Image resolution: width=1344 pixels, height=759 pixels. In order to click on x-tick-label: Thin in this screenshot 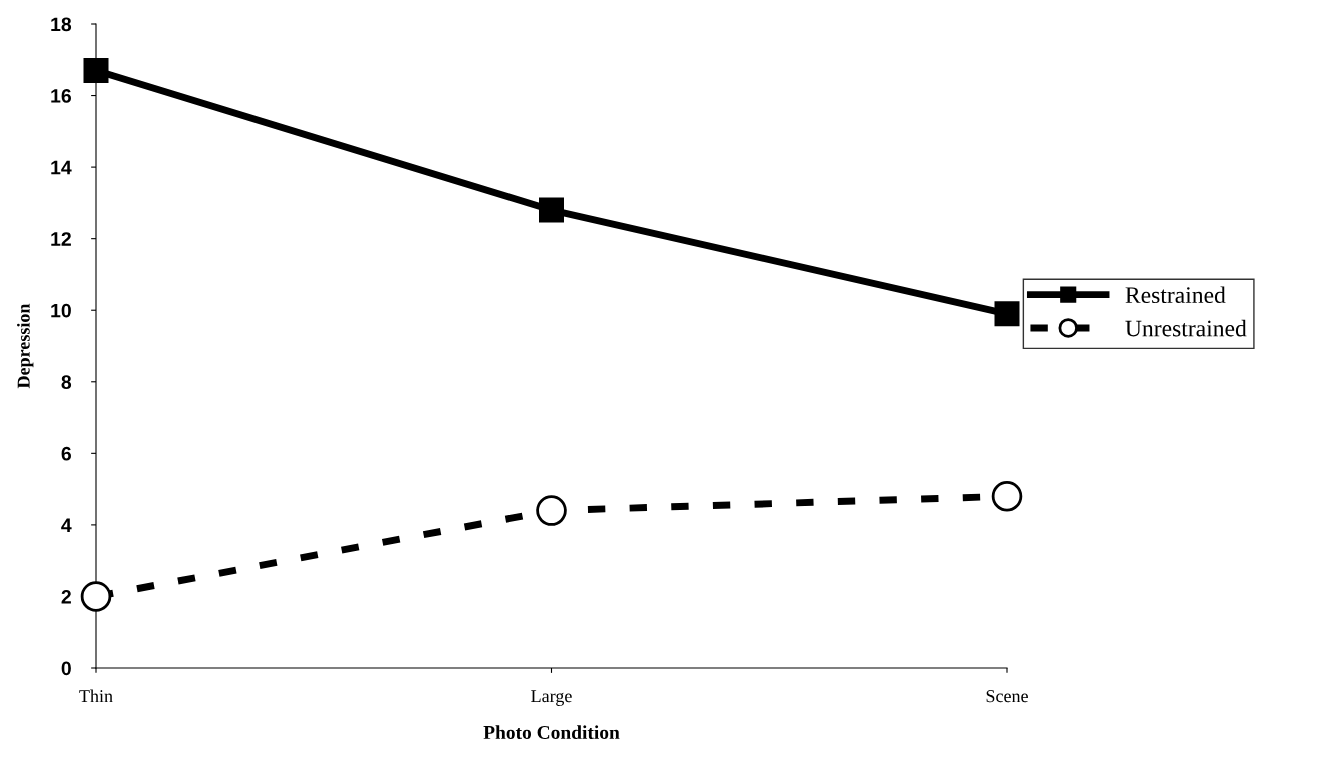, I will do `click(96, 696)`.